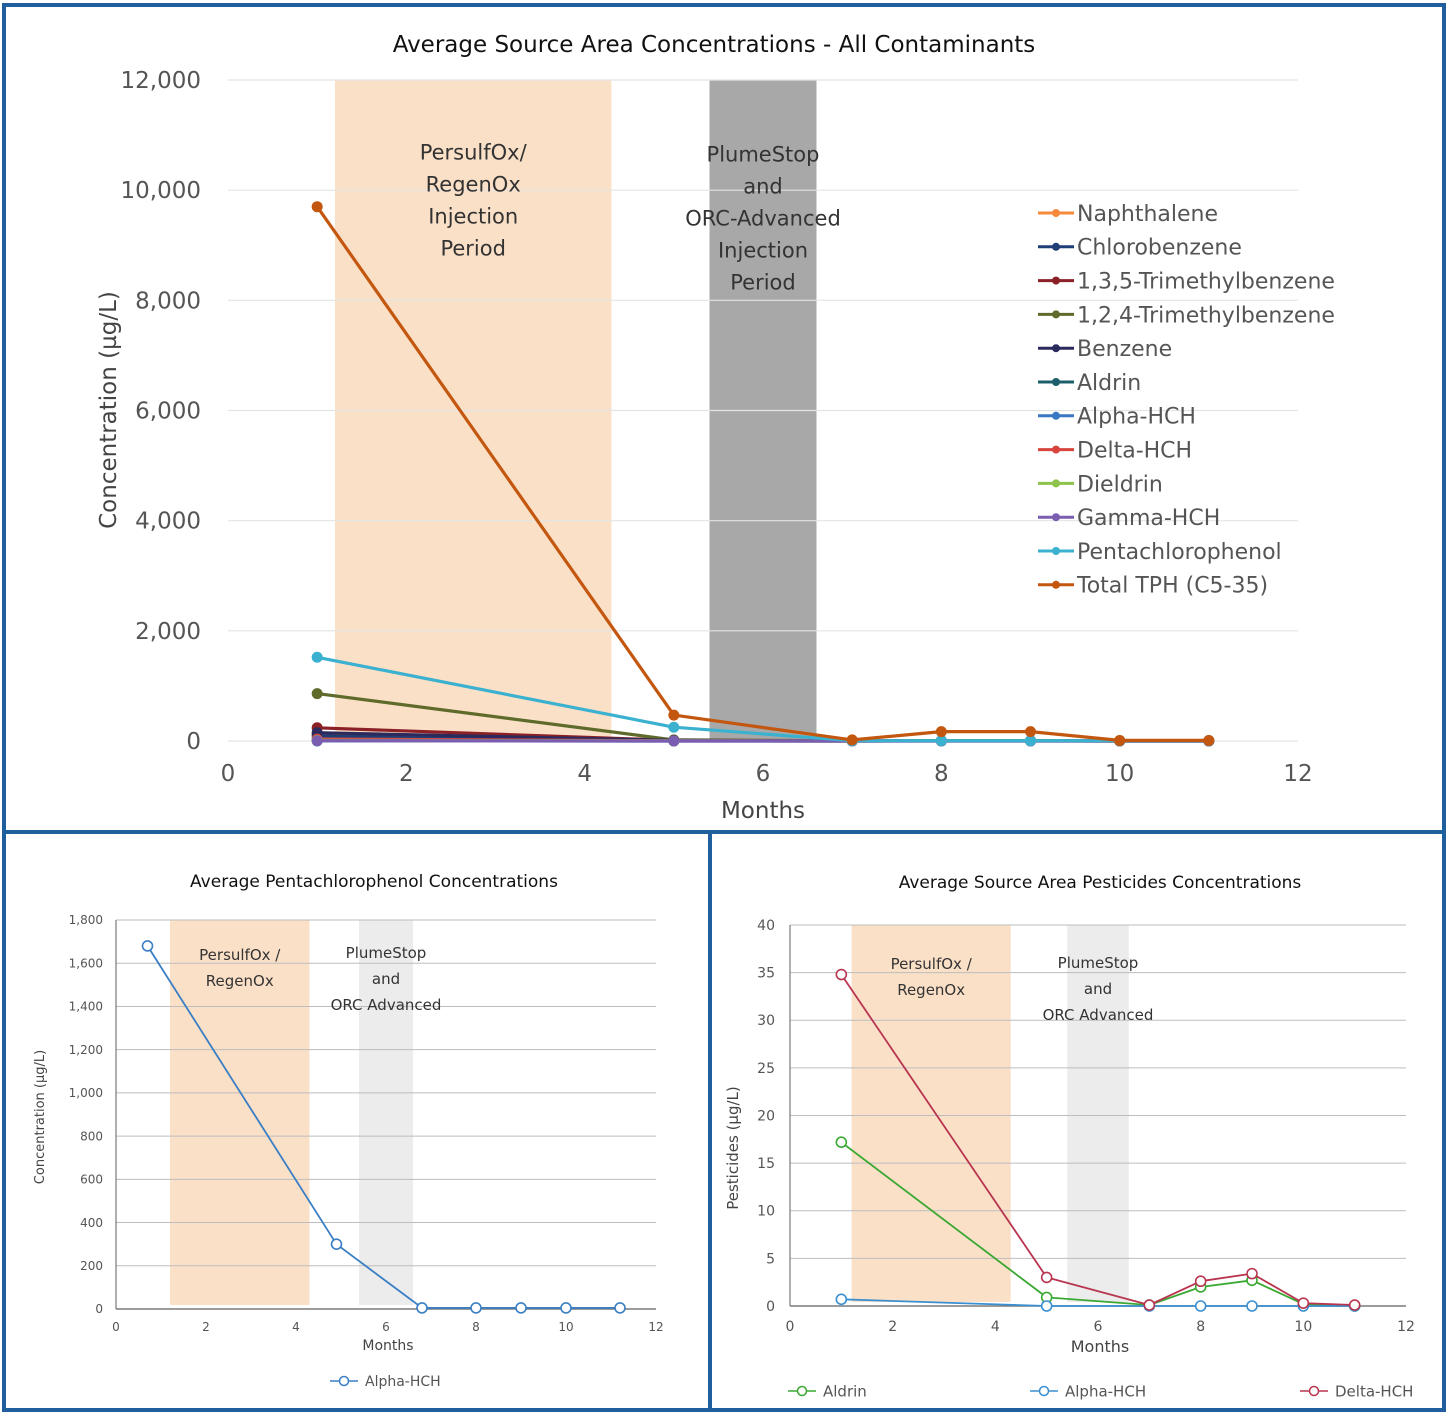 The image size is (1449, 1412). Describe the element at coordinates (86, 1007) in the screenshot. I see `y-tick-label: 1,400` at that location.